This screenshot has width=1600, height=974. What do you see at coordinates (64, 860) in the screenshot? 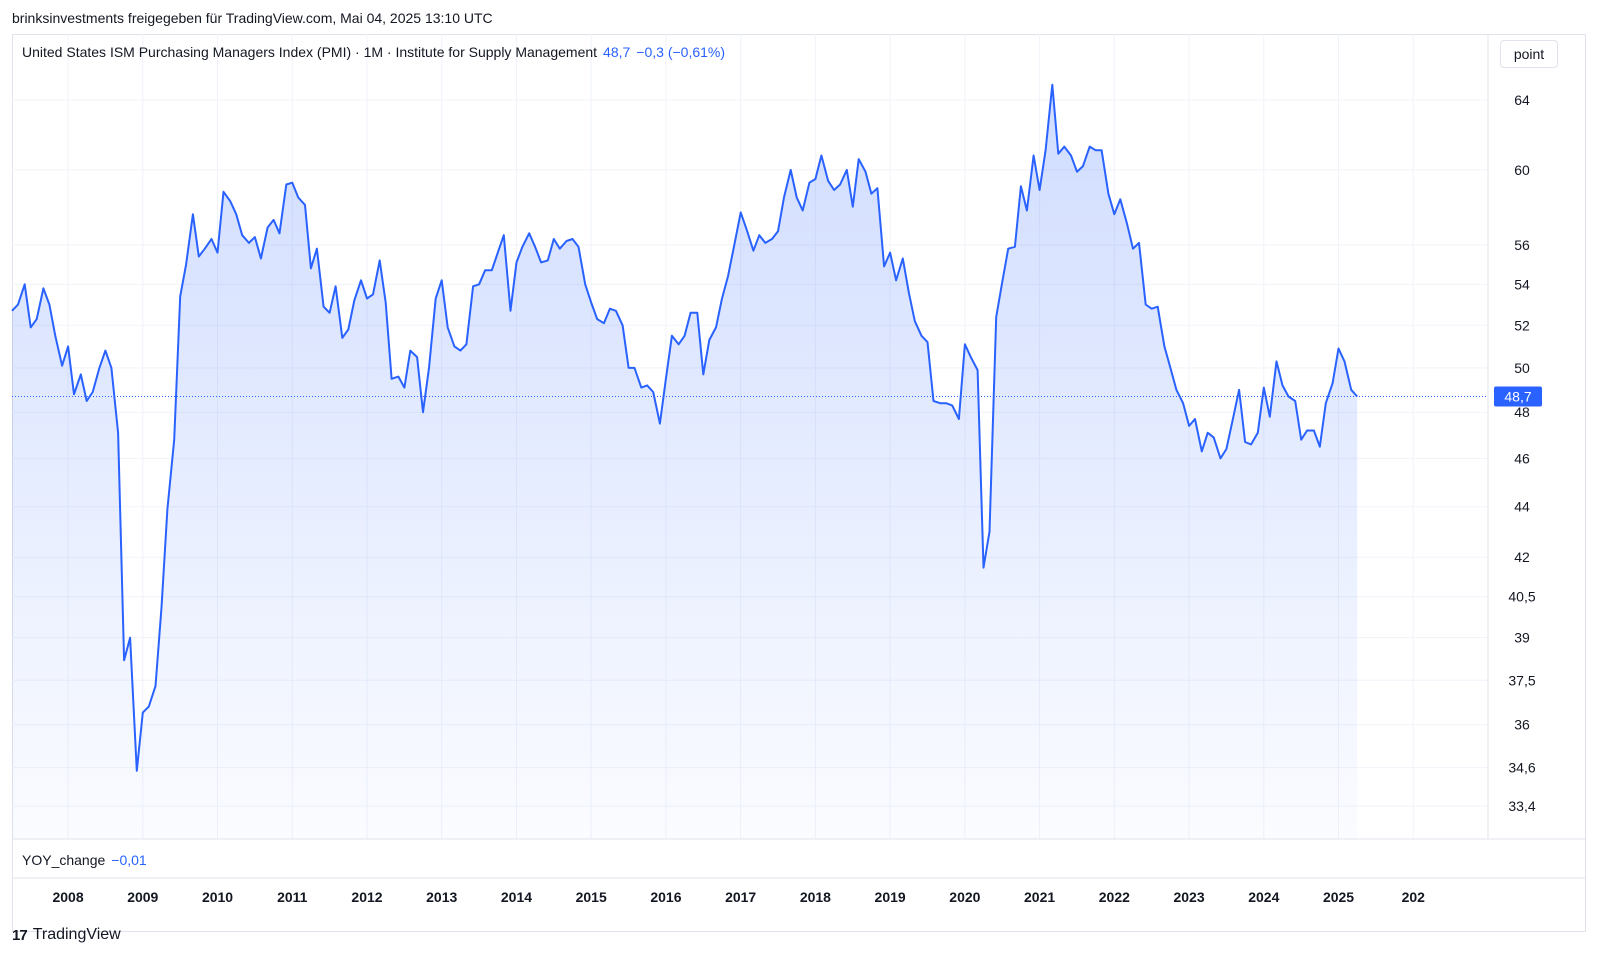
I see `indicator-name: YOY_change` at bounding box center [64, 860].